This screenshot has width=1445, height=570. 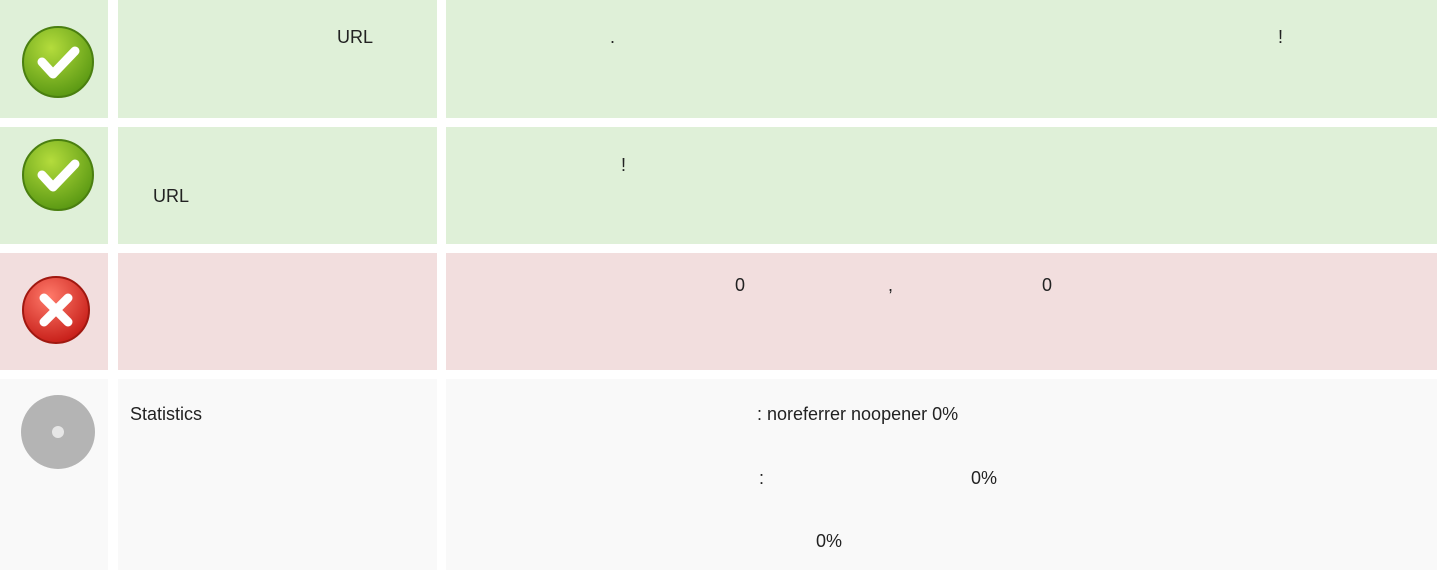 I want to click on content-text: ., so click(x=613, y=37).